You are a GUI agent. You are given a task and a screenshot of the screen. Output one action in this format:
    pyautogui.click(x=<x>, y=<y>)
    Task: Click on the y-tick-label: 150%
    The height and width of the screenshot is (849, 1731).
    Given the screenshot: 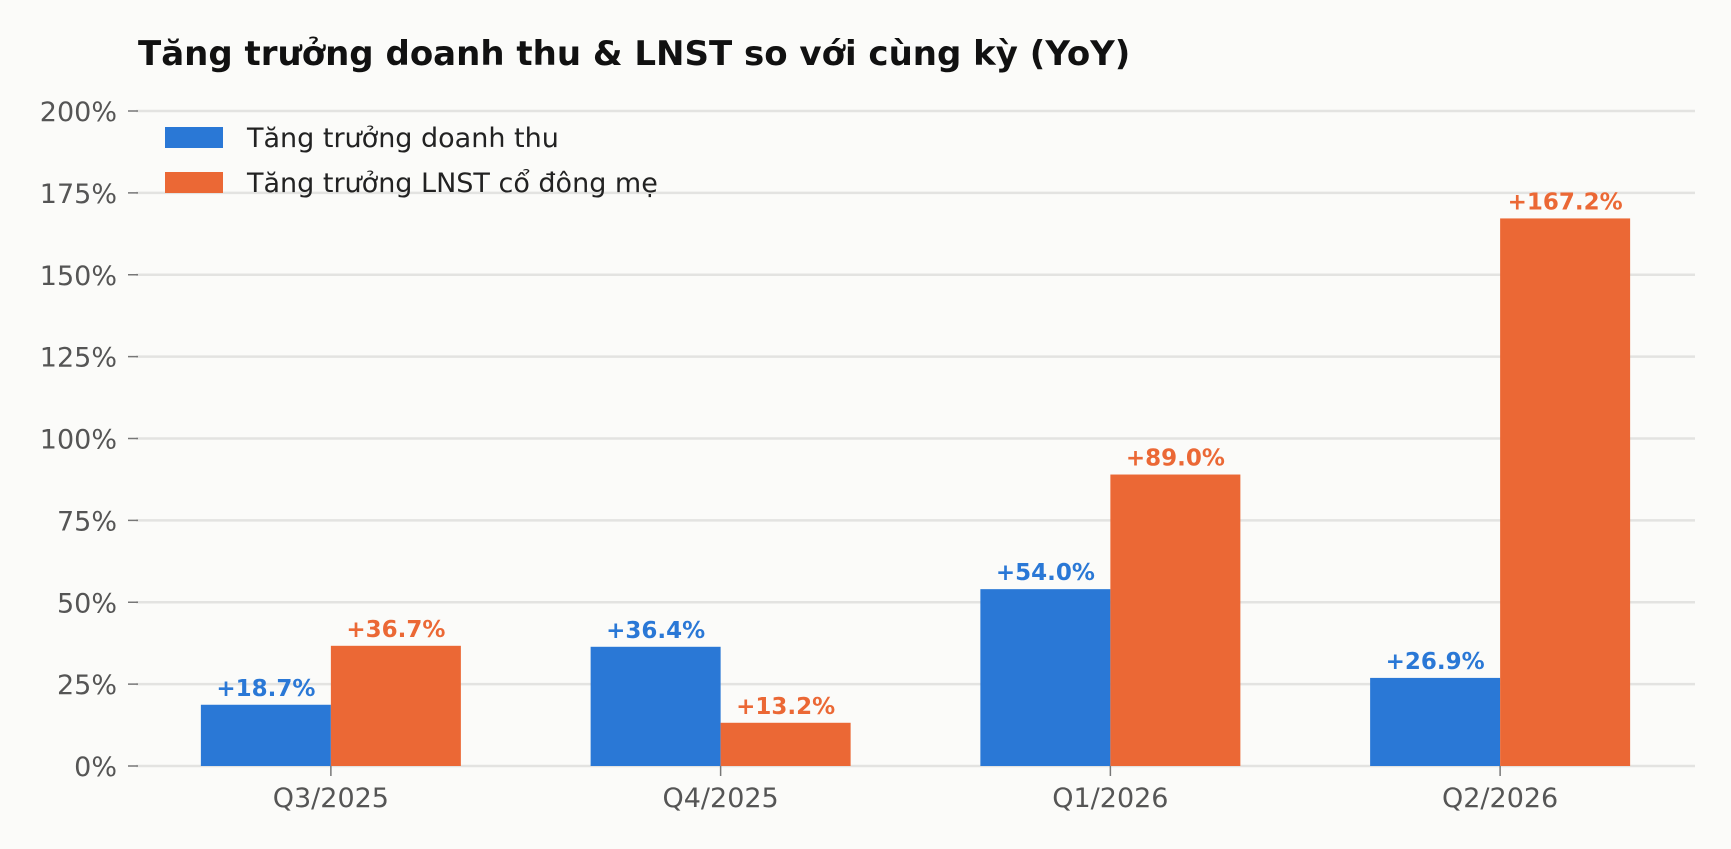 What is the action you would take?
    pyautogui.click(x=78, y=276)
    